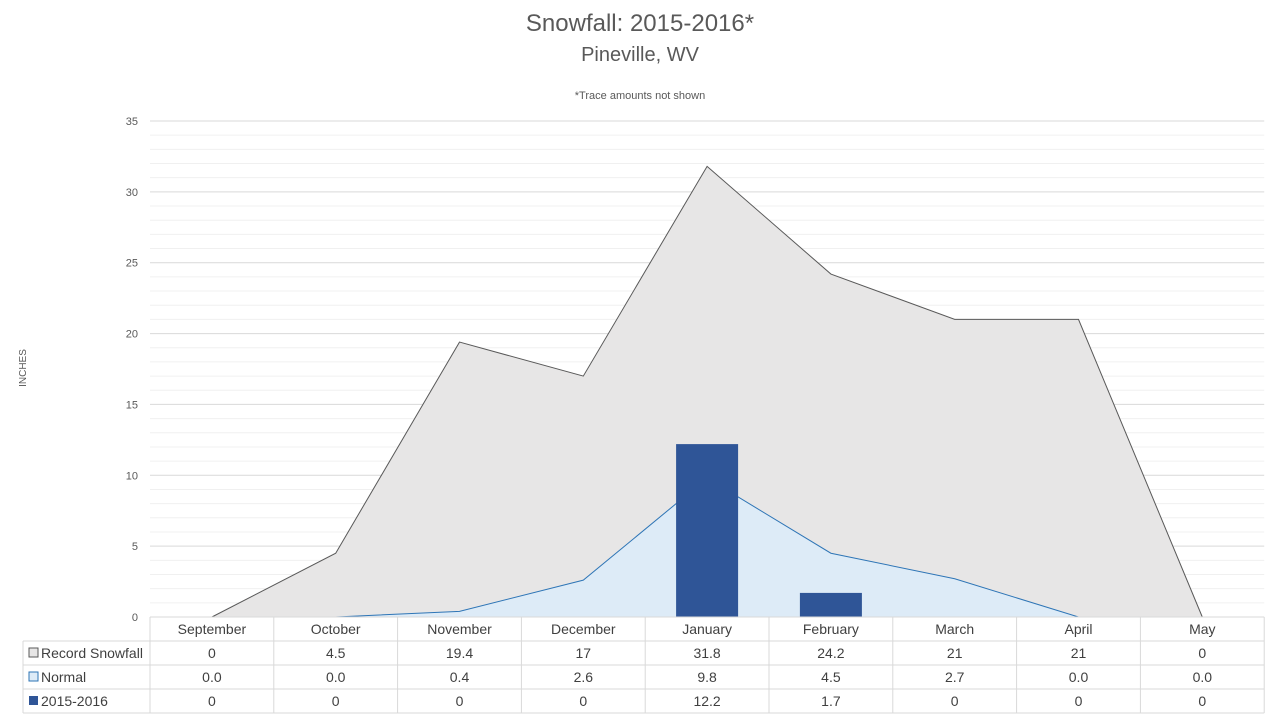  I want to click on data-label: 2.6, so click(584, 677).